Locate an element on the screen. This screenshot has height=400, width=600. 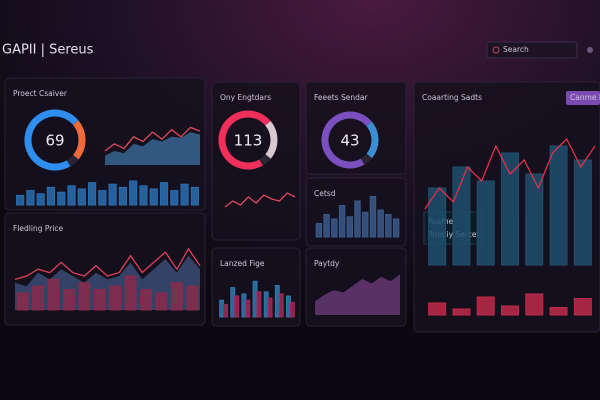
panel-title: Feeets Sendar is located at coordinates (341, 97).